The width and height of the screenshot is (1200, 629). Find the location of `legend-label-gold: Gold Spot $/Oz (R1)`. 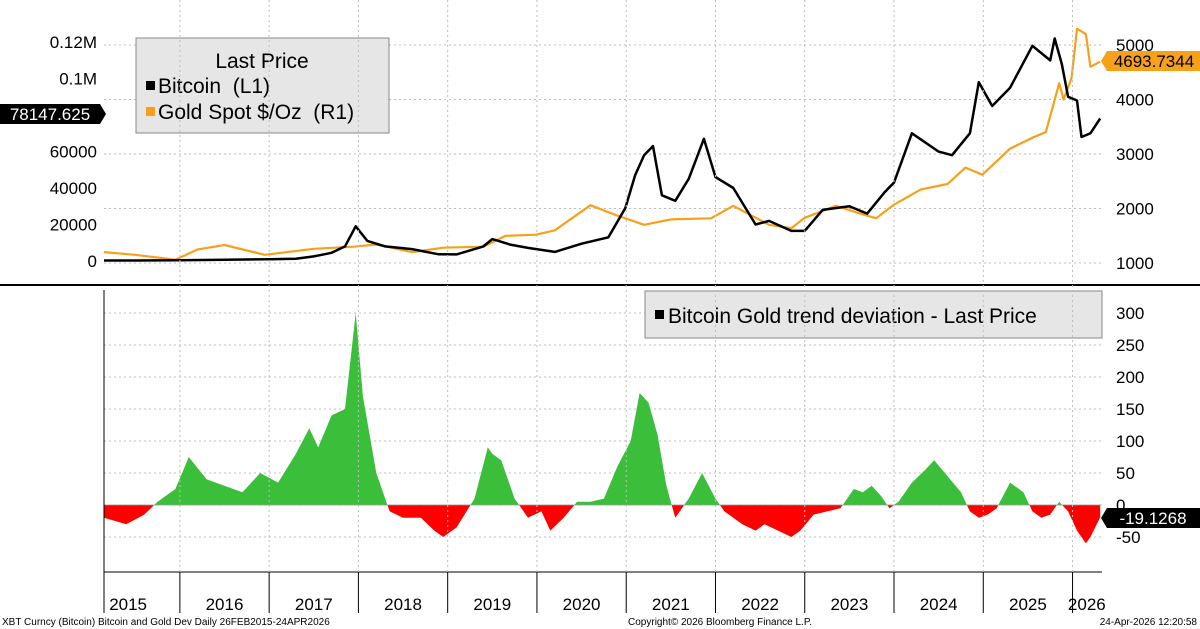

legend-label-gold: Gold Spot $/Oz (R1) is located at coordinates (256, 112).